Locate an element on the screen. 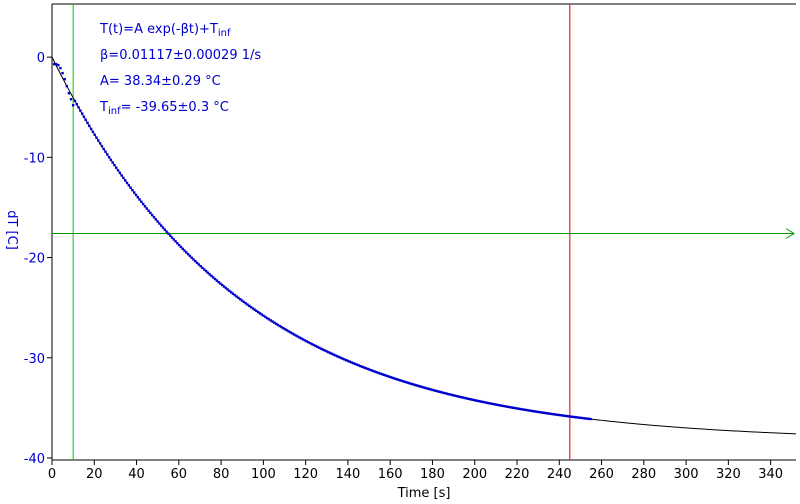  fit-formula: T(t)=A exp(-βt)+Tinf is located at coordinates (165, 30).